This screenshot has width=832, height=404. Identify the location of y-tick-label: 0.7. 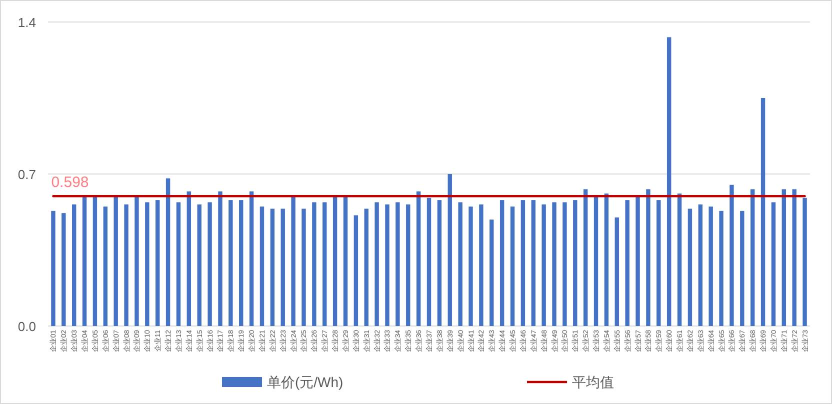
(27, 174).